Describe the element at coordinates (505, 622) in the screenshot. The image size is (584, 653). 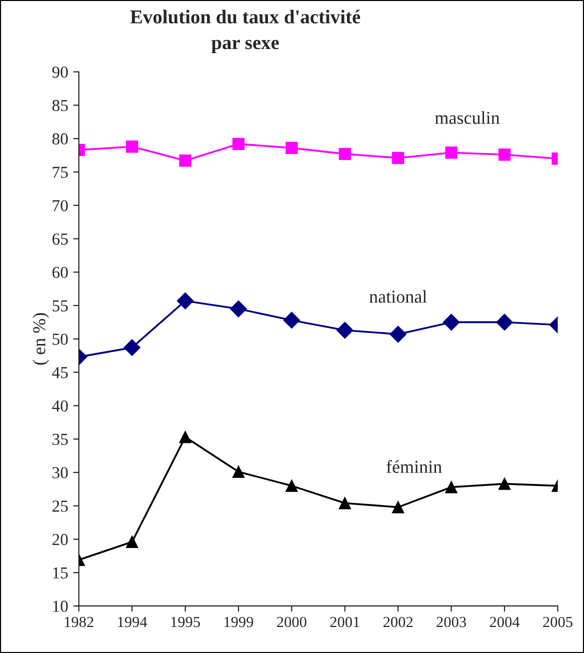
I see `x-tick-label: 2004` at that location.